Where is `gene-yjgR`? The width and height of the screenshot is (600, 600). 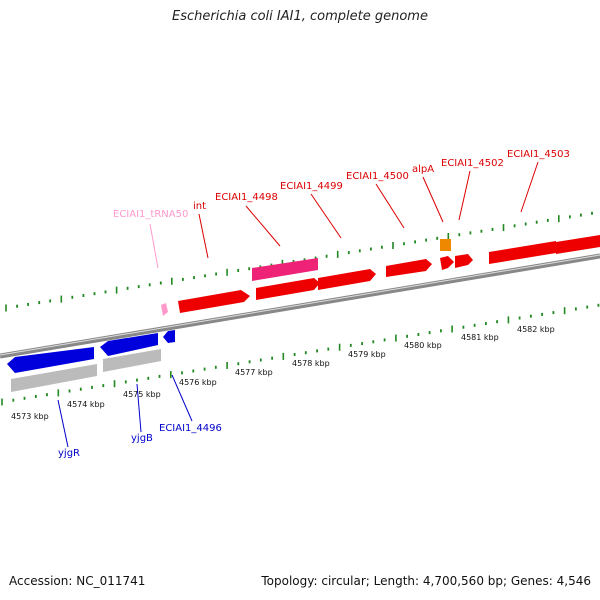
gene-yjgR is located at coordinates (50, 360).